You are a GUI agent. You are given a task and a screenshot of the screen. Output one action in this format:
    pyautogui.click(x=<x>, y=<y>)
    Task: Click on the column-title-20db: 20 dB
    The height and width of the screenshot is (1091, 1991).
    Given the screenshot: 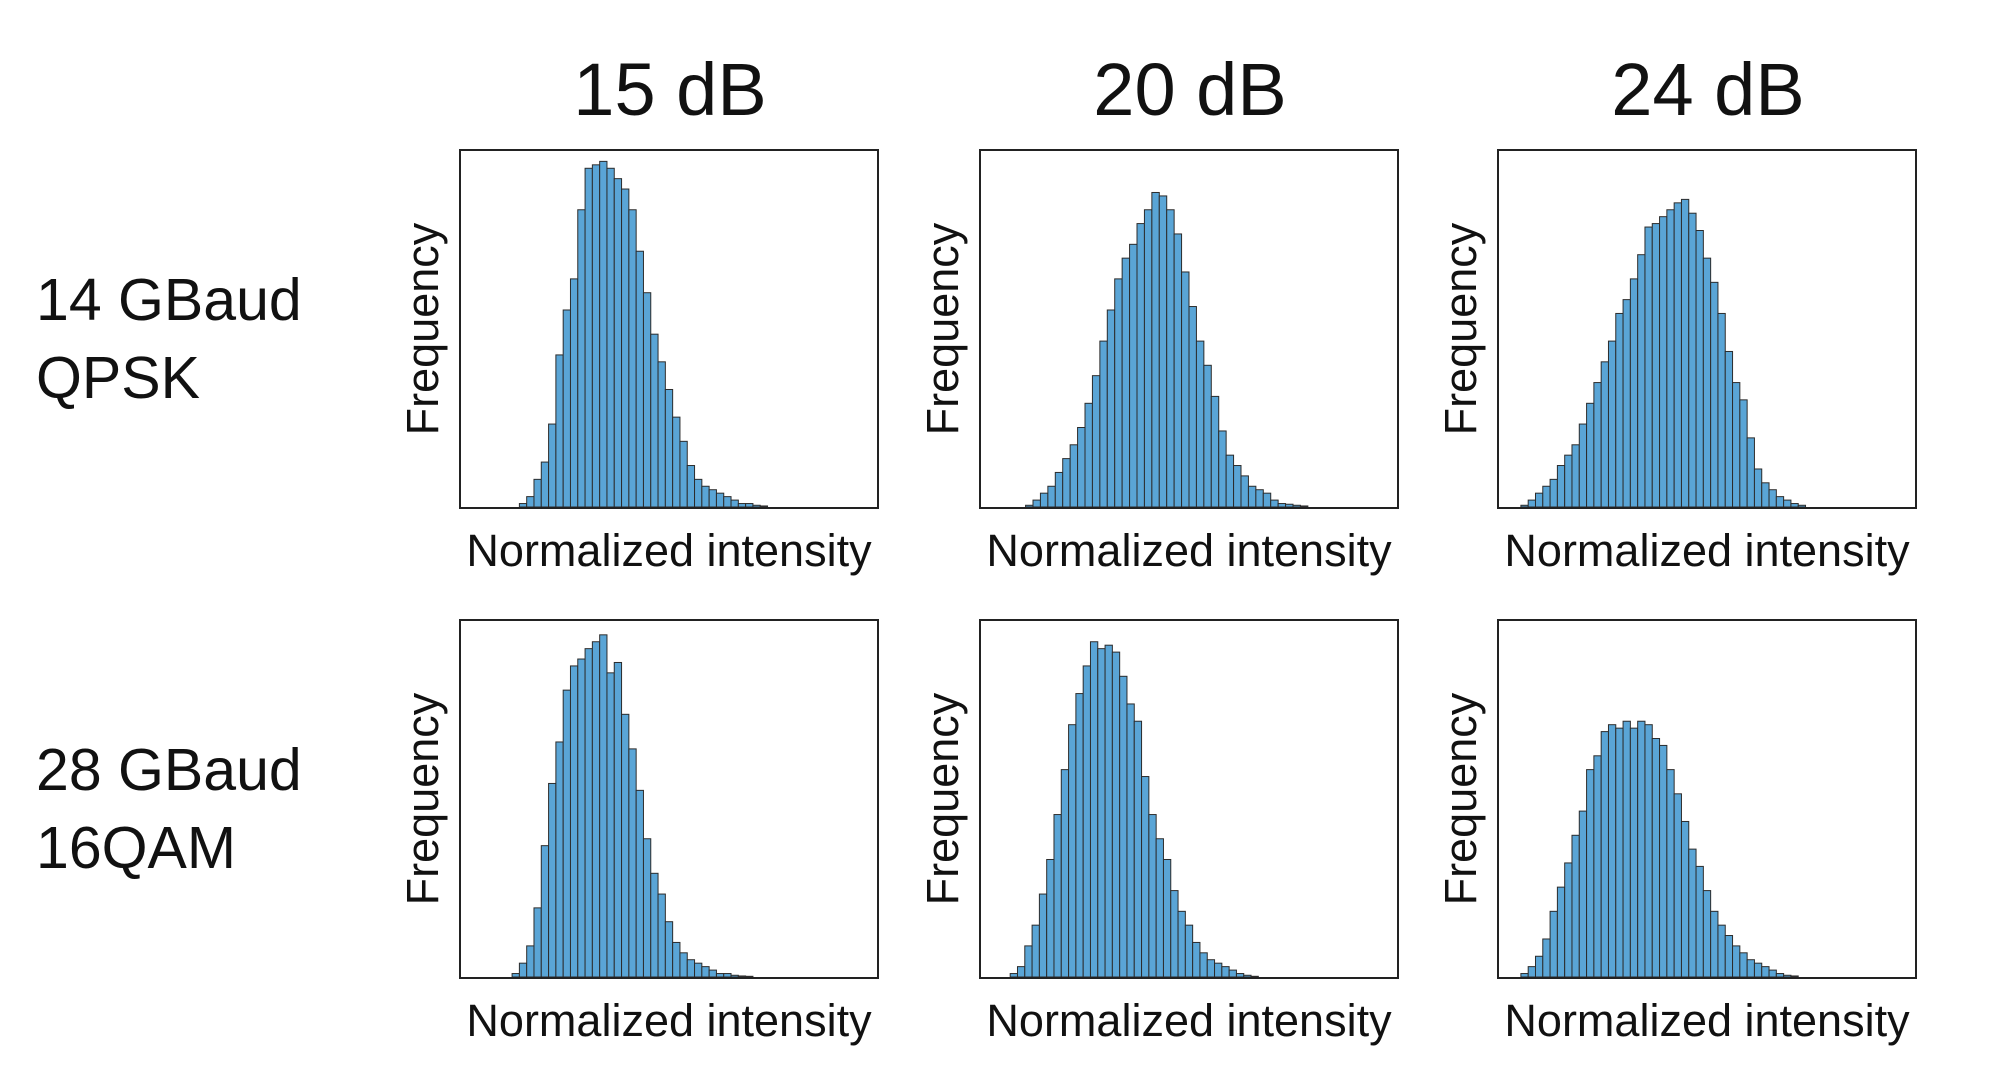 What is the action you would take?
    pyautogui.click(x=1190, y=89)
    